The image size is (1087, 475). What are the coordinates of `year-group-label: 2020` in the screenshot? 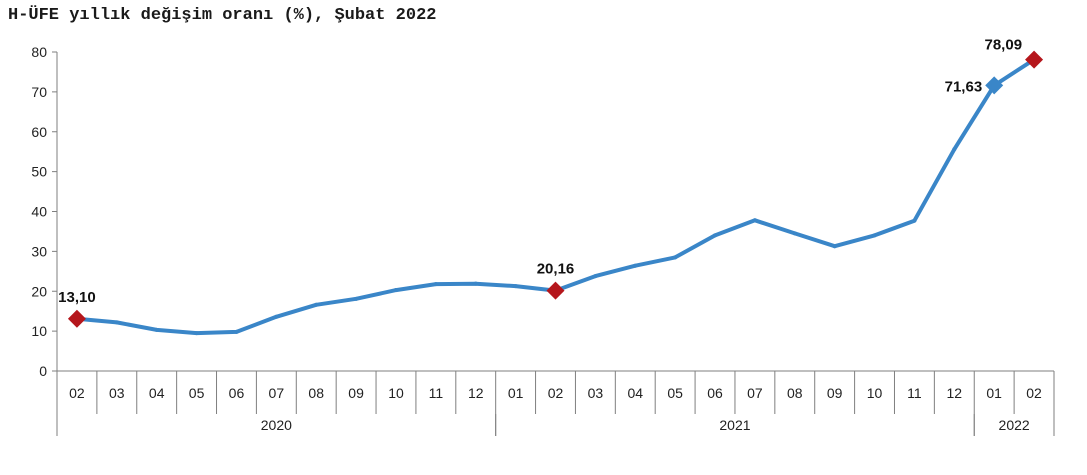 It's located at (276, 425).